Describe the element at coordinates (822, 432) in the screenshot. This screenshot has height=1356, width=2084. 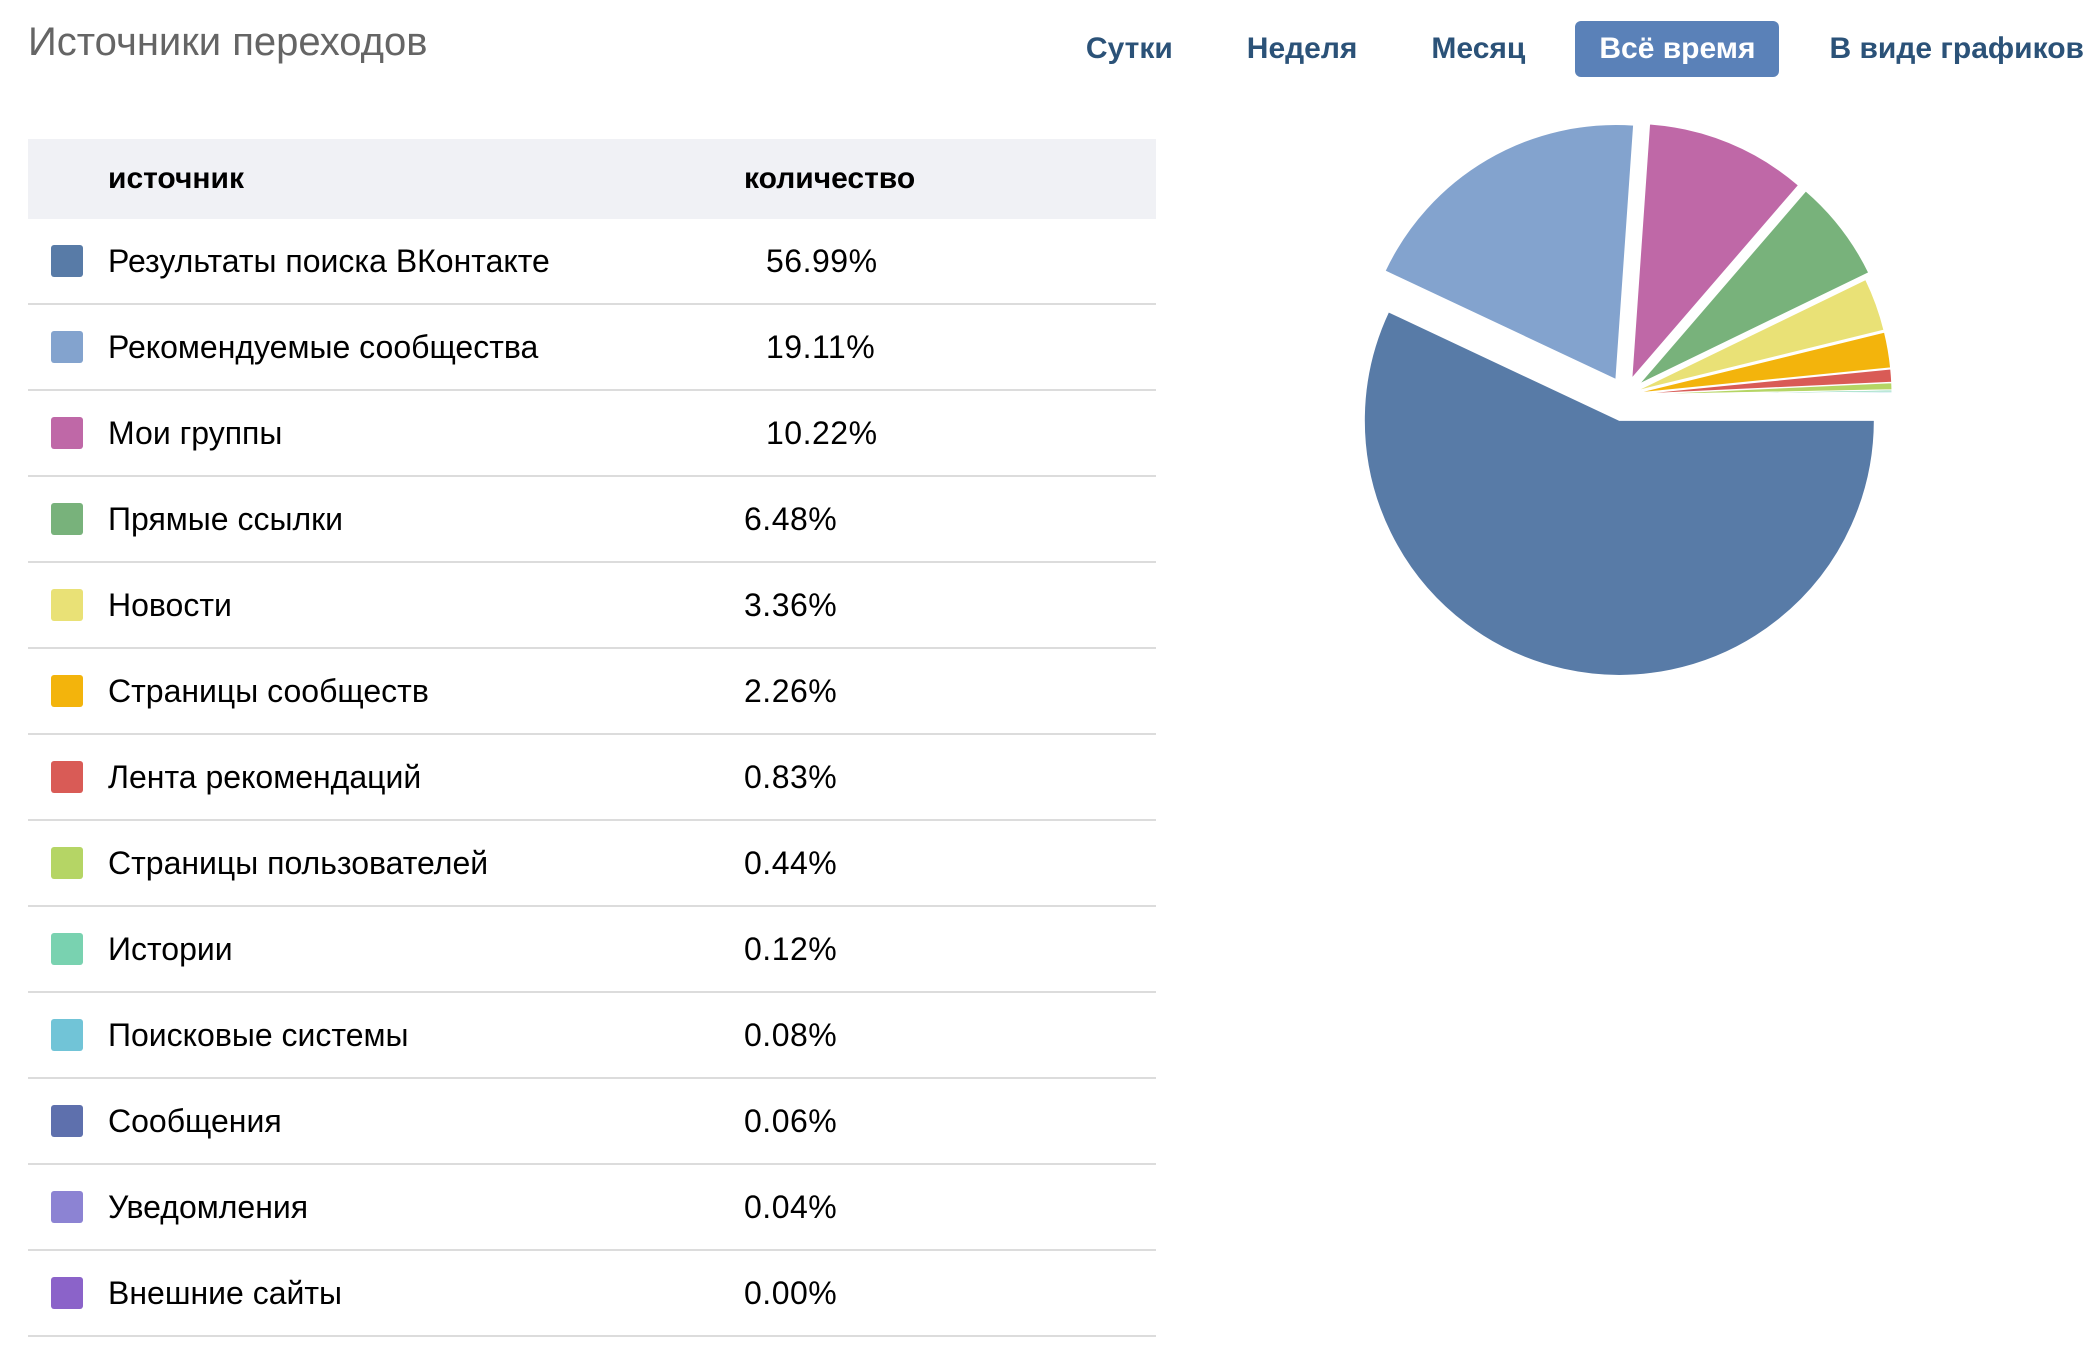
I see `count-value: 10.22%` at that location.